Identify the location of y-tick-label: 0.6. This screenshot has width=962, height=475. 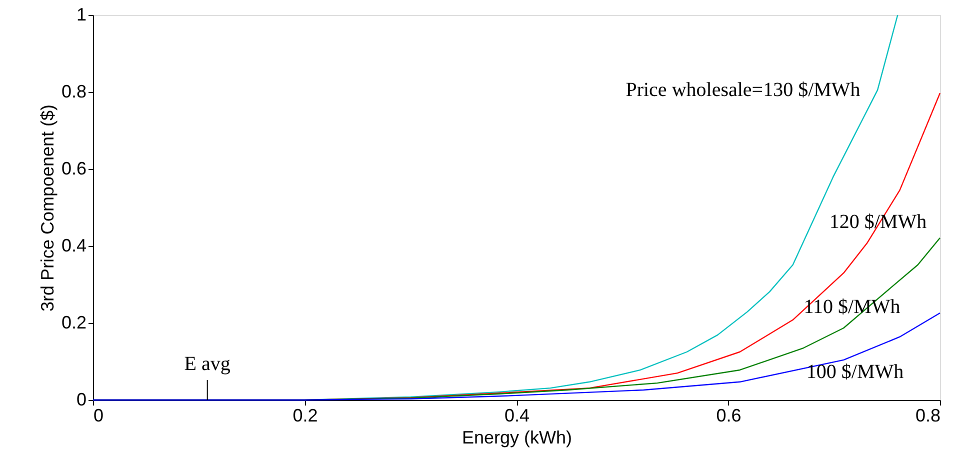
(73, 168).